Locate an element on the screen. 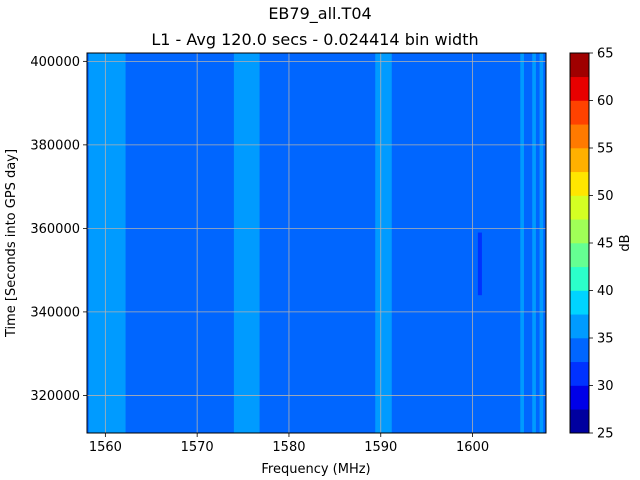 This screenshot has height=480, width=640. x-tick-label: 1590 is located at coordinates (380, 447).